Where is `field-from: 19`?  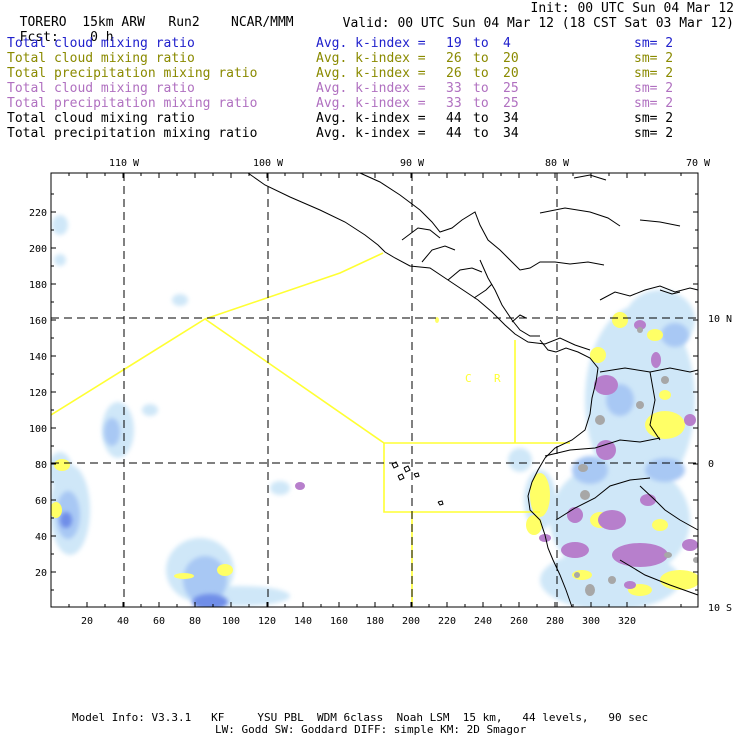 field-from: 19 is located at coordinates (454, 43).